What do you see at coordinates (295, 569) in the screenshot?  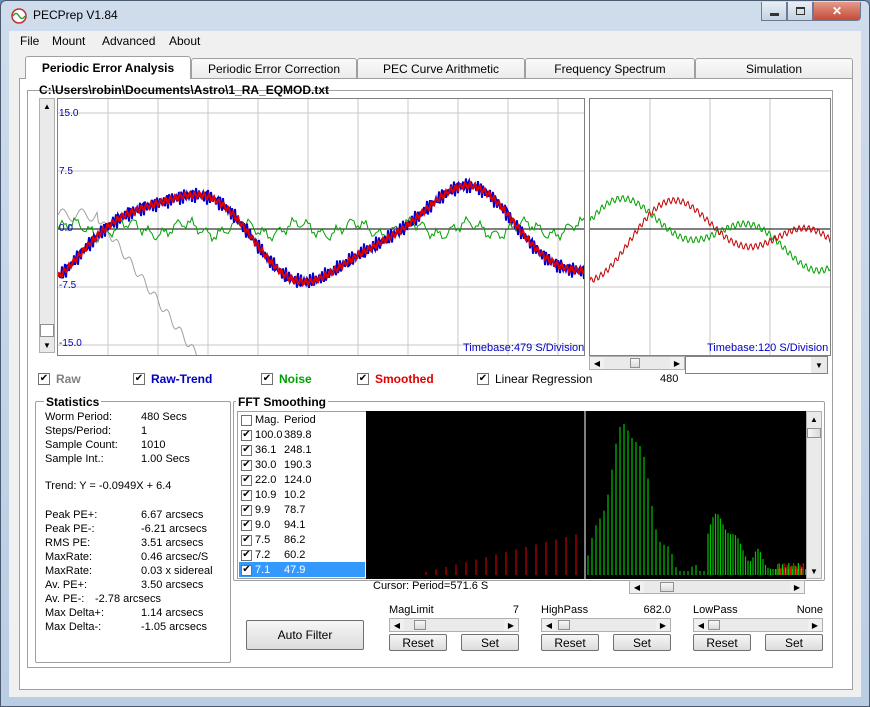 I see `harmonic-period: 47.9` at bounding box center [295, 569].